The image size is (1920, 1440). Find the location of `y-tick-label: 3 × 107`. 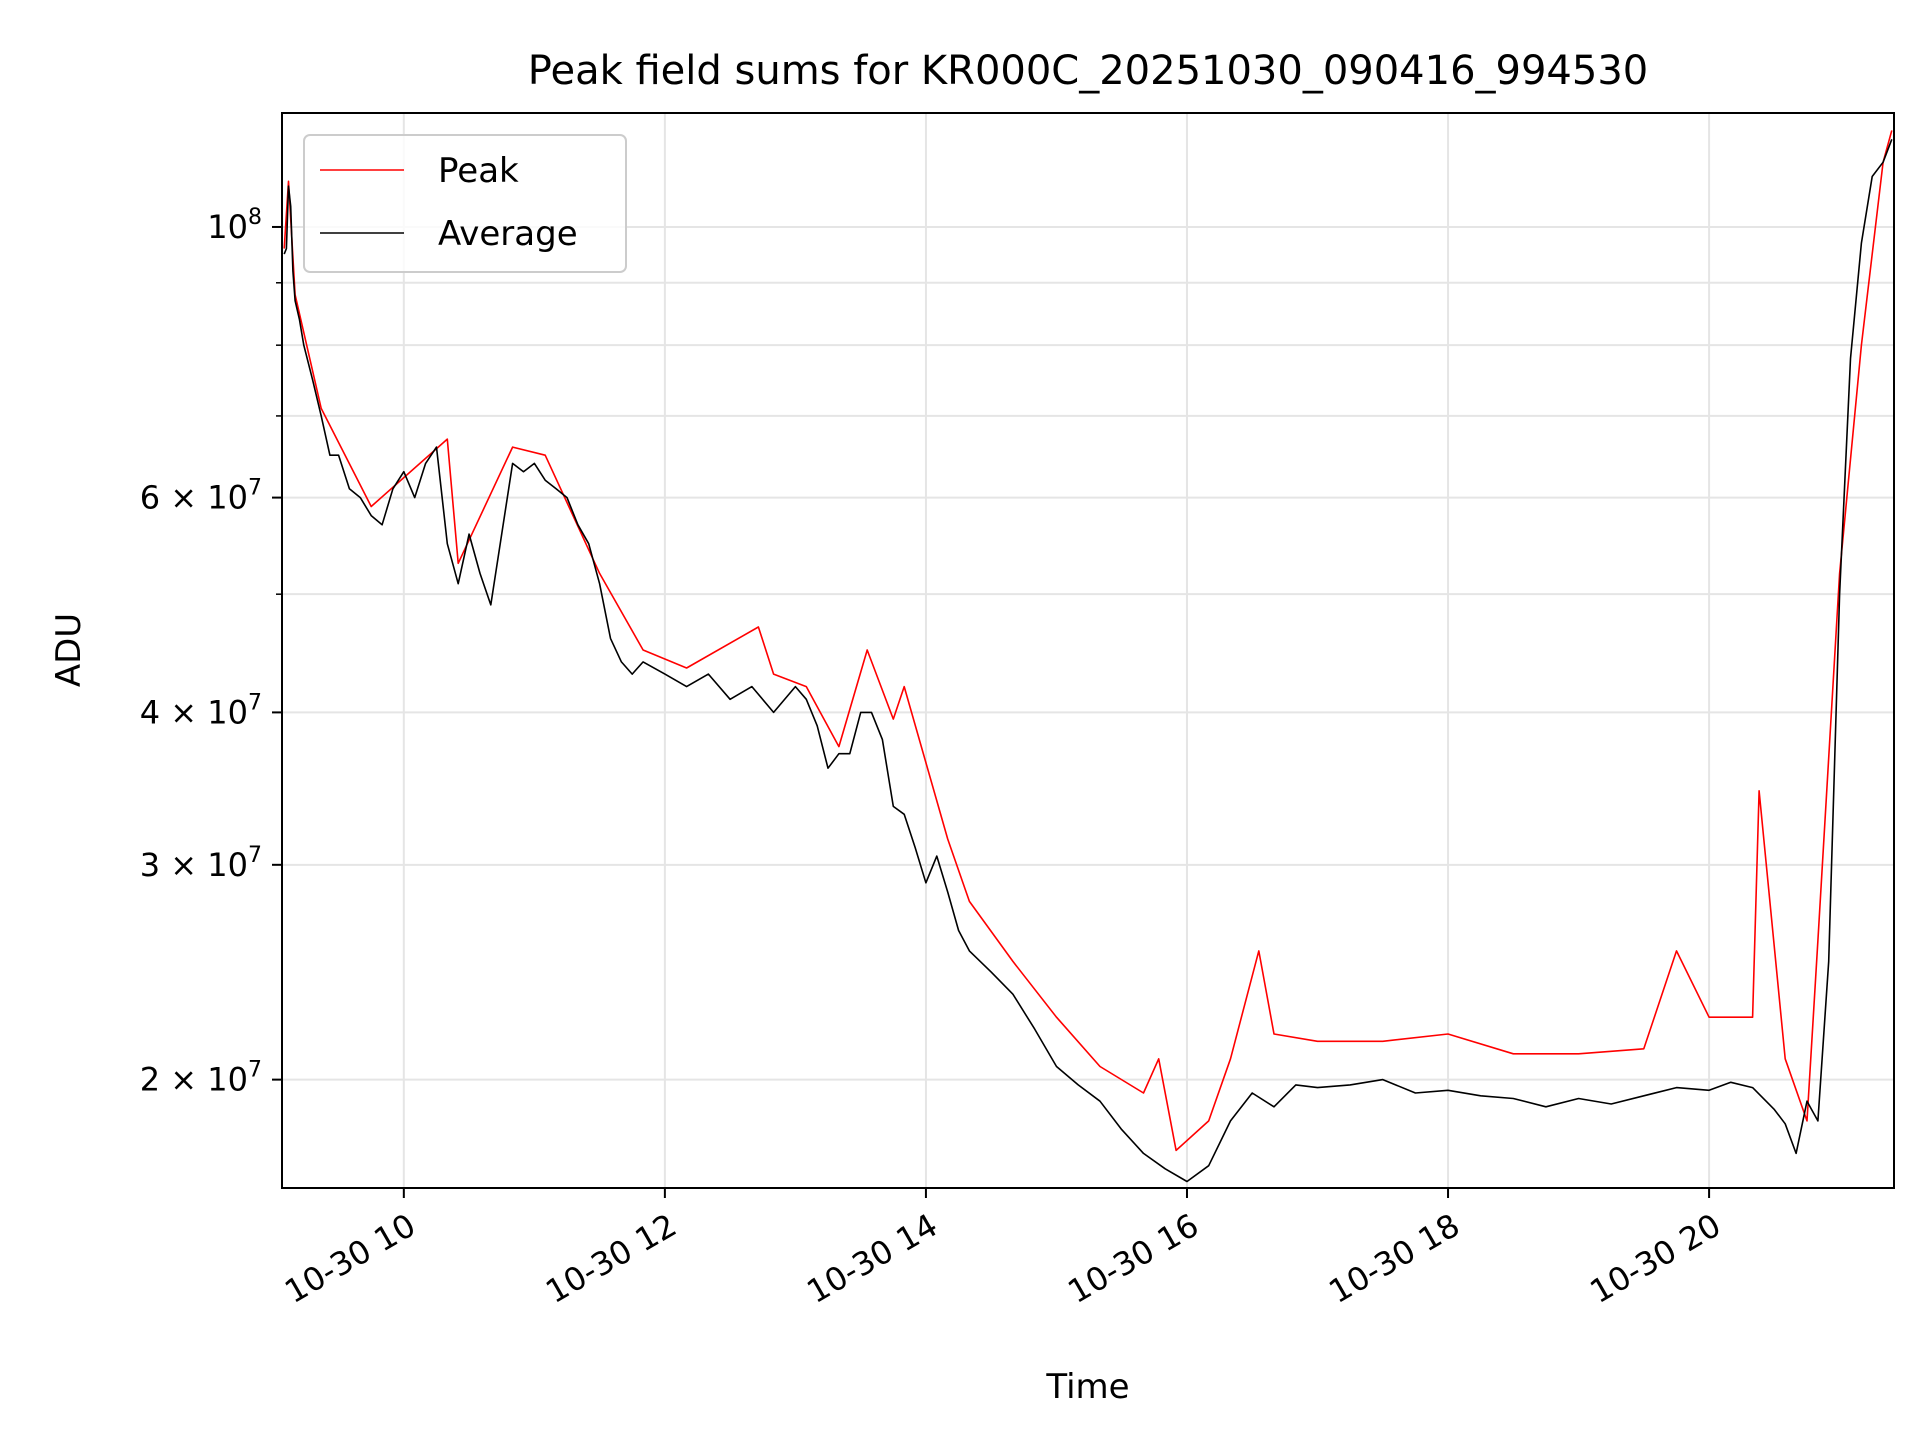

y-tick-label: 3 × 107 is located at coordinates (201, 863).